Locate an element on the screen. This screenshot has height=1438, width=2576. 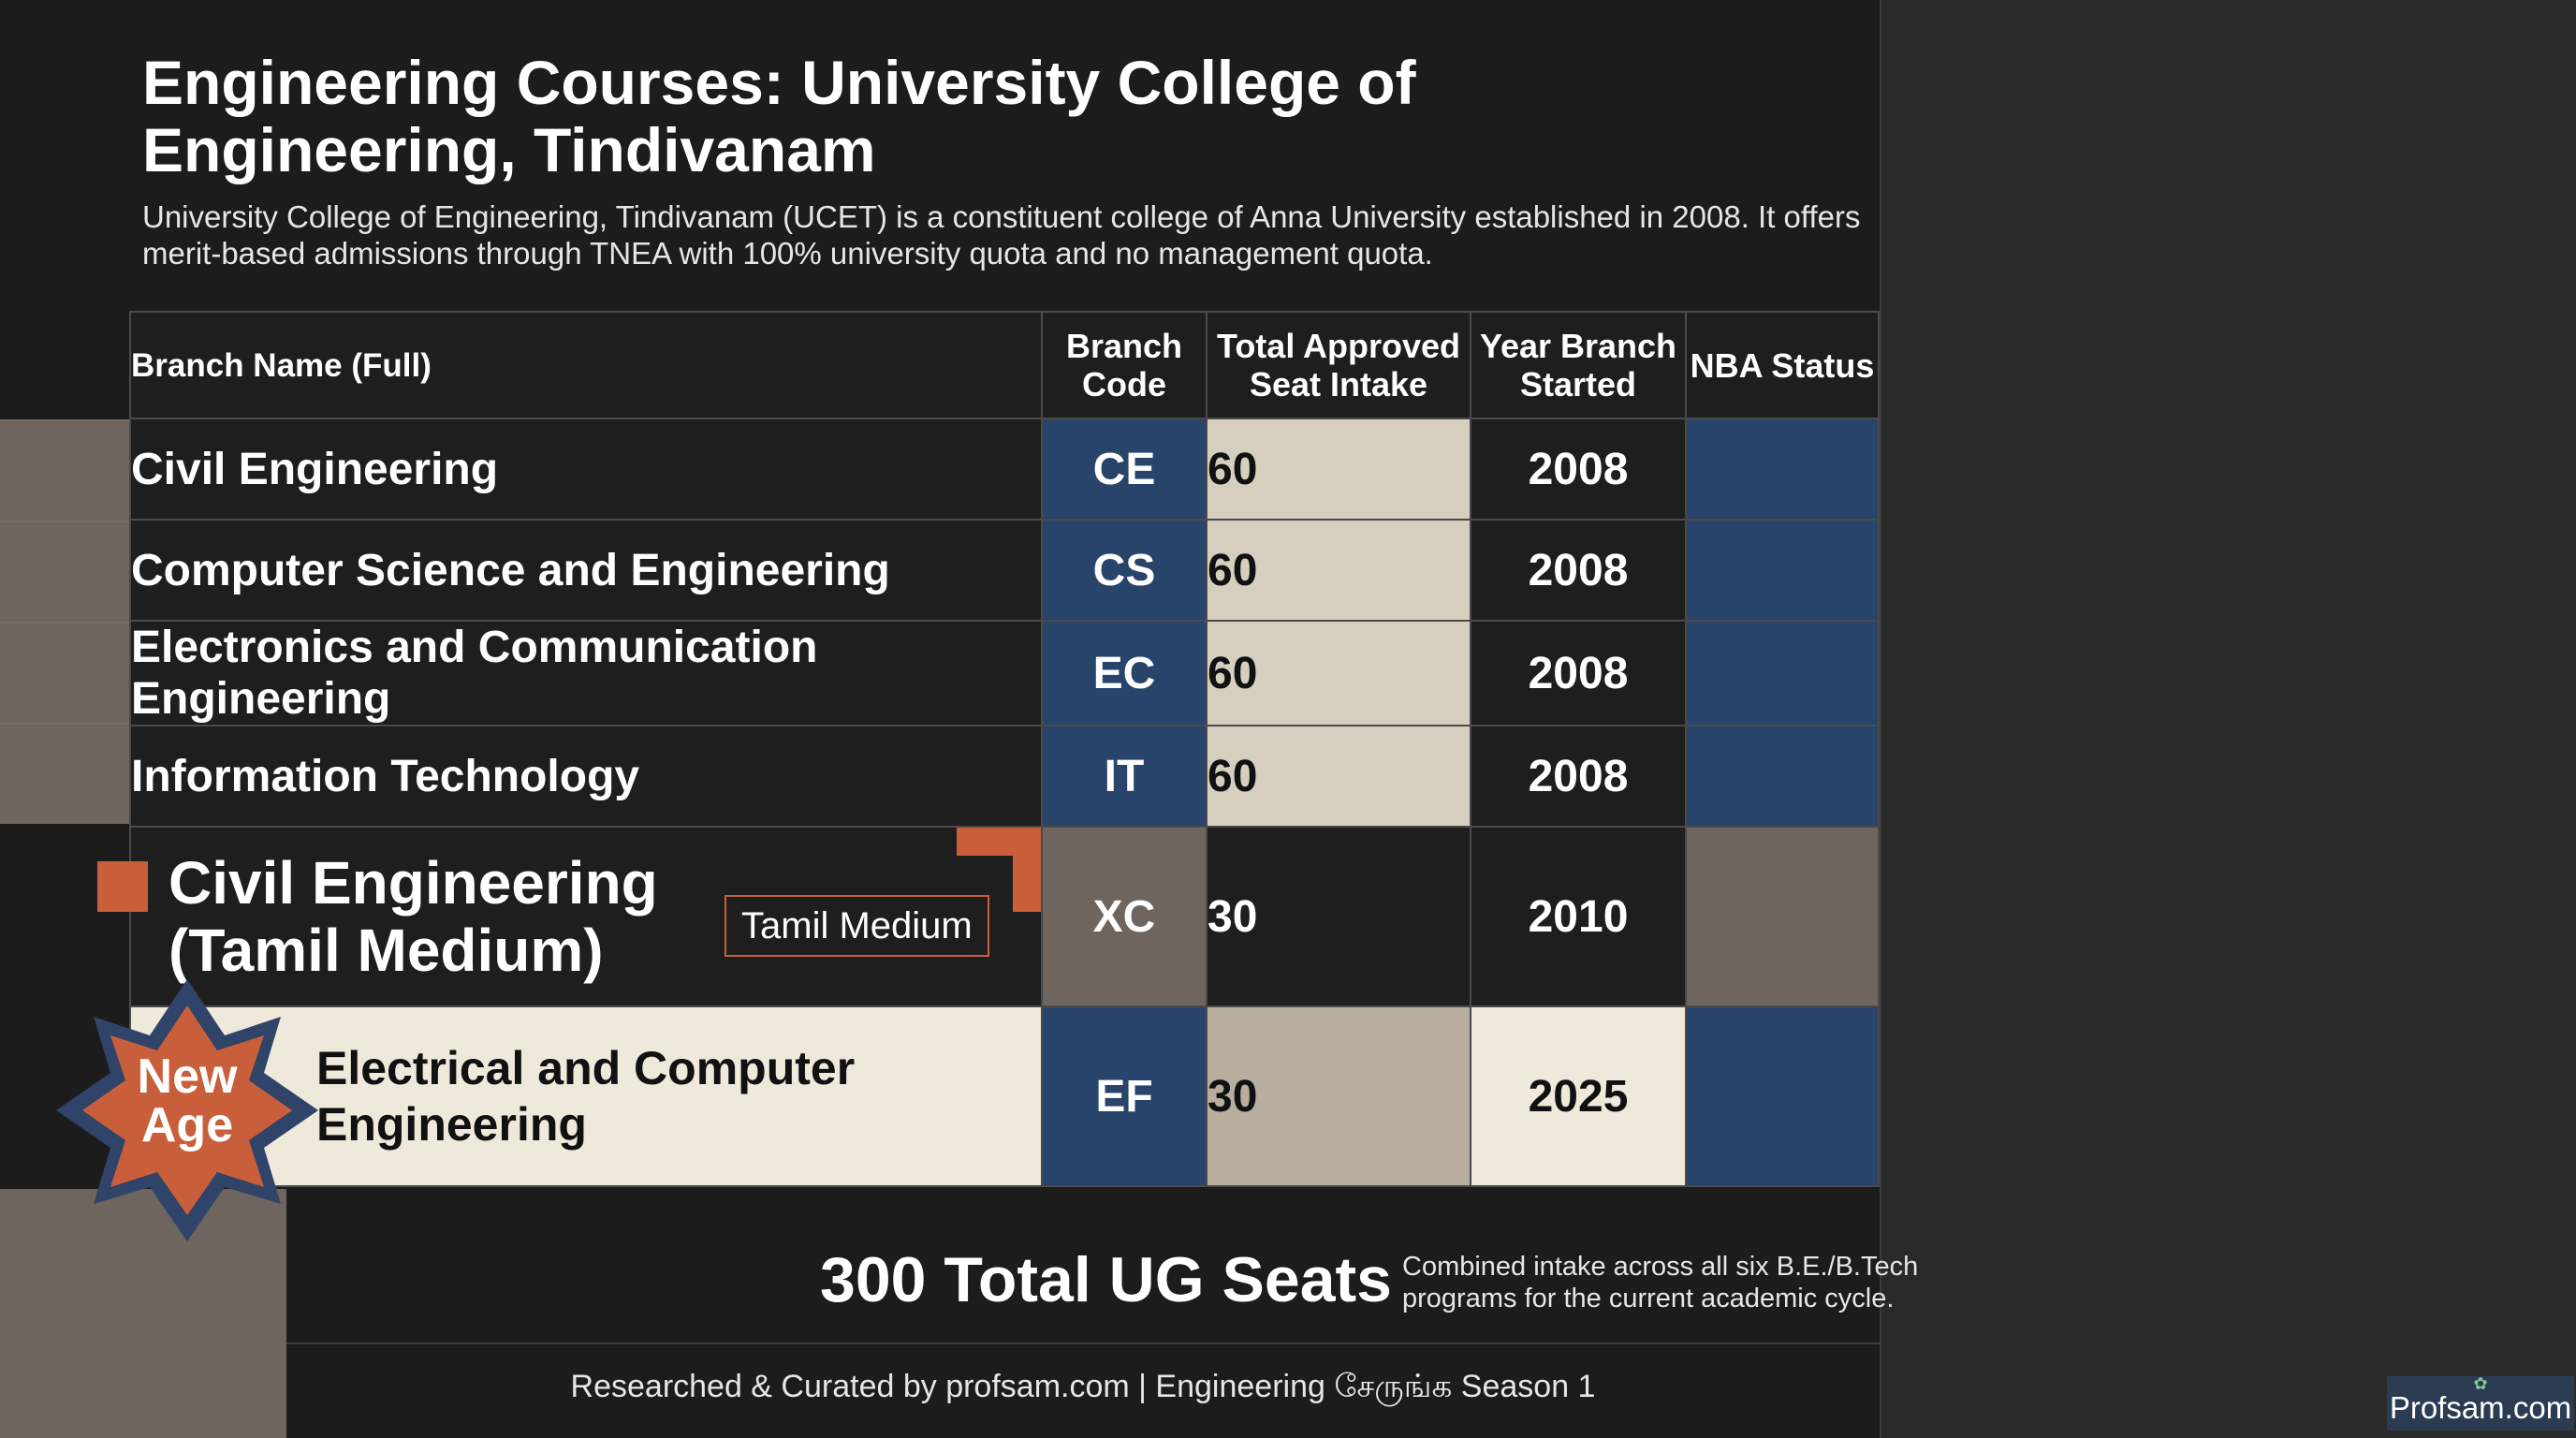
table-row: Civil Engineering CE 60 2008 is located at coordinates (1004, 469).